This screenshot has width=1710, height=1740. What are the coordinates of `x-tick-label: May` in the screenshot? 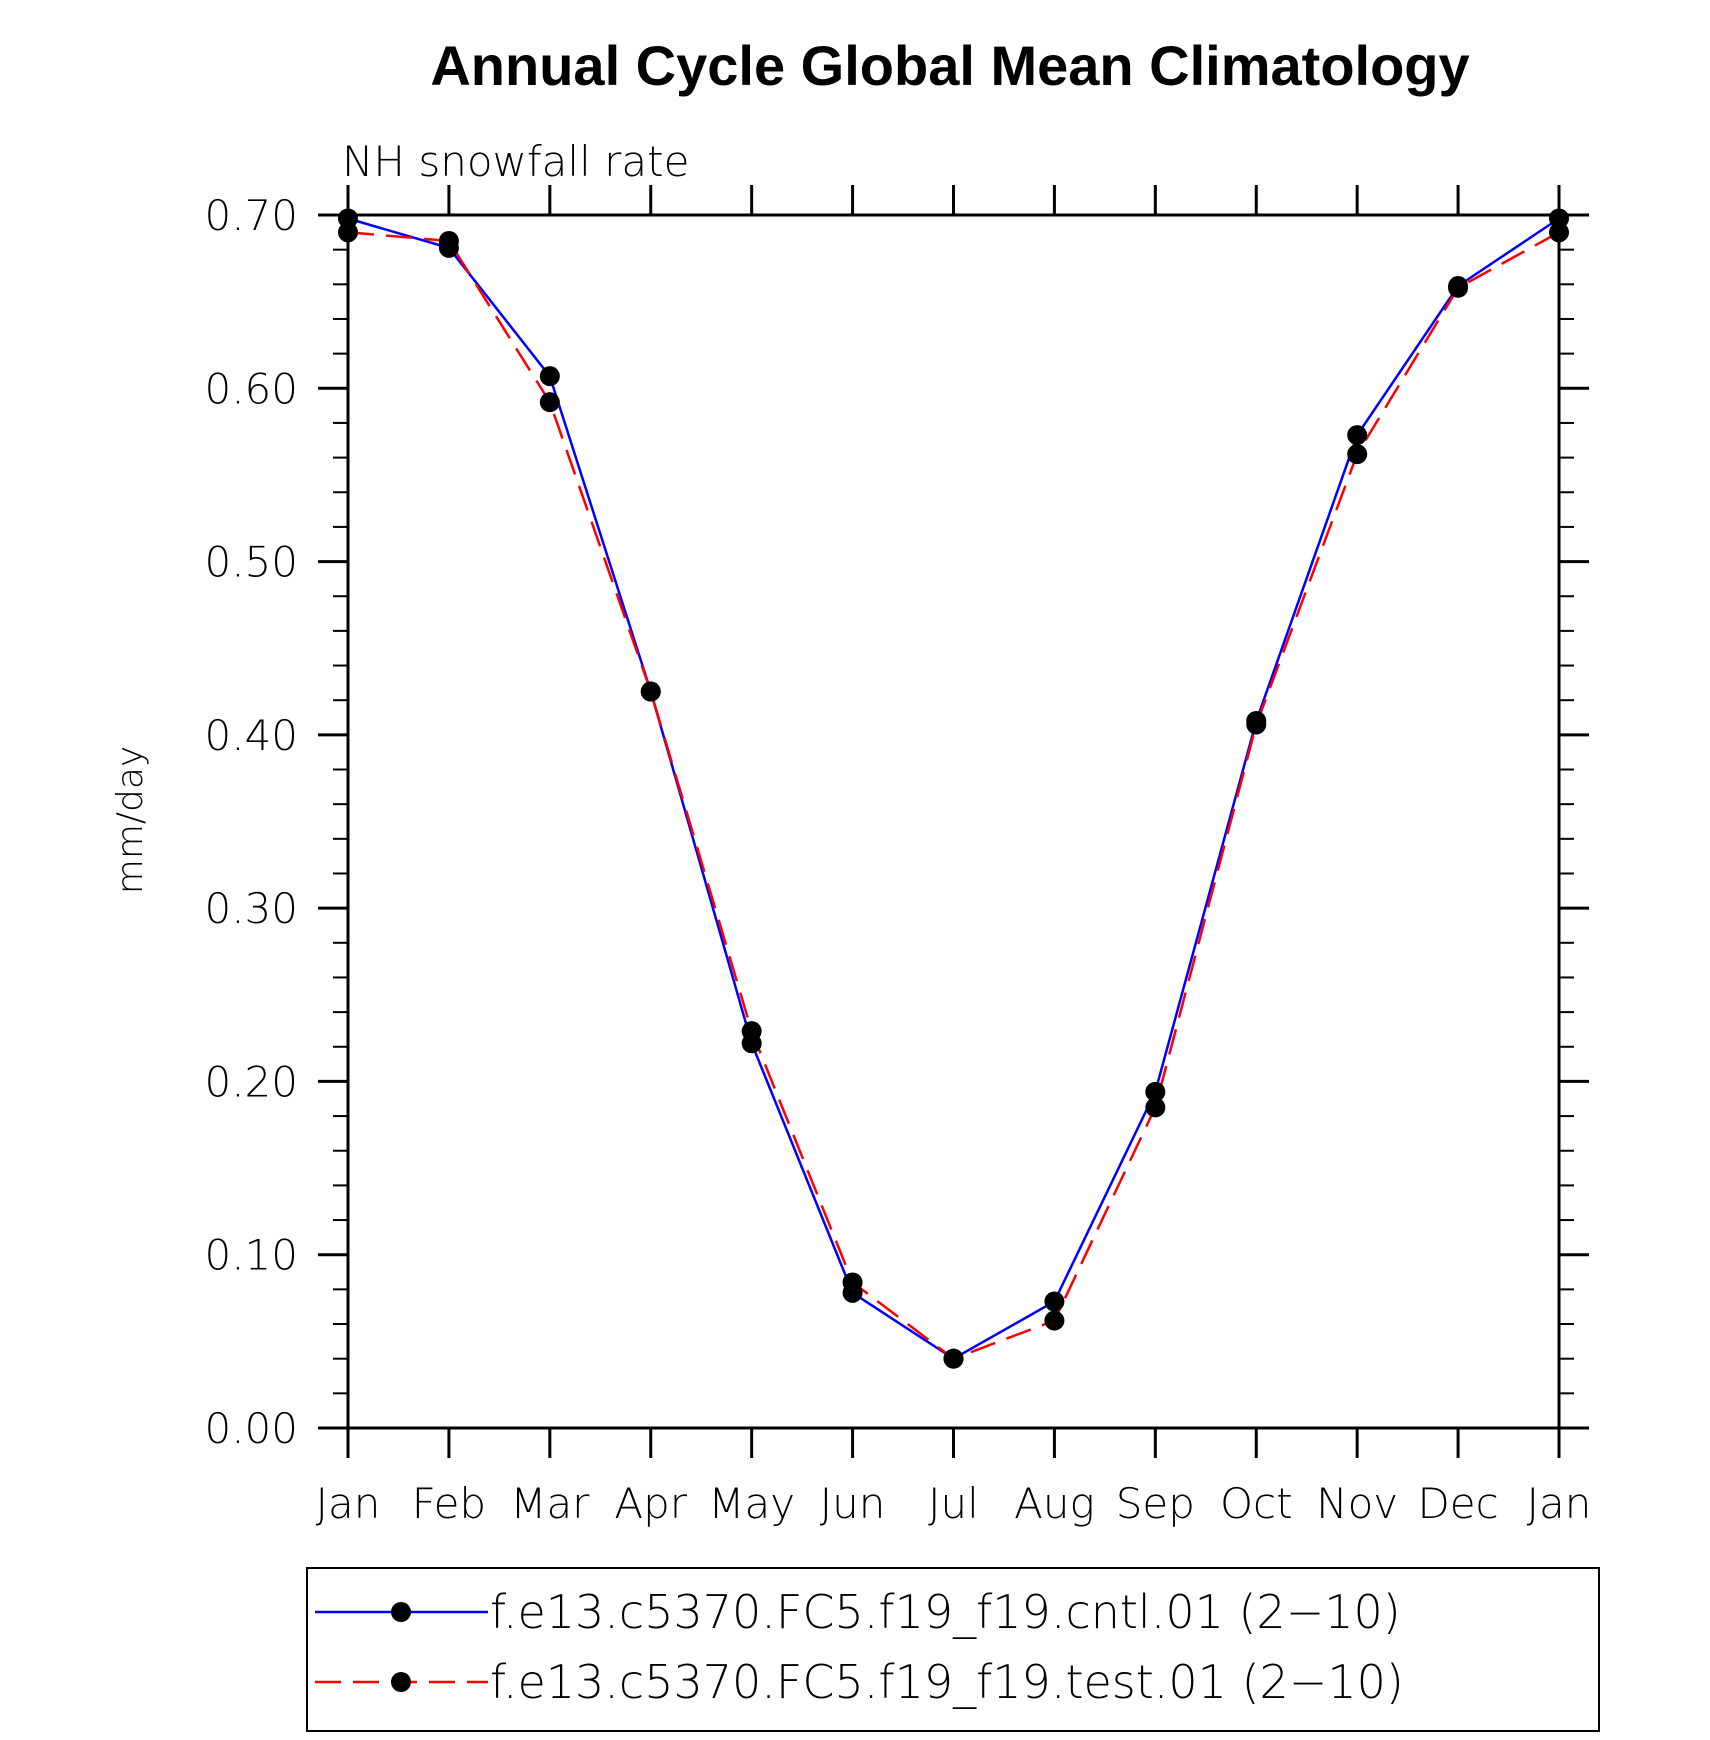 It's located at (751, 1503).